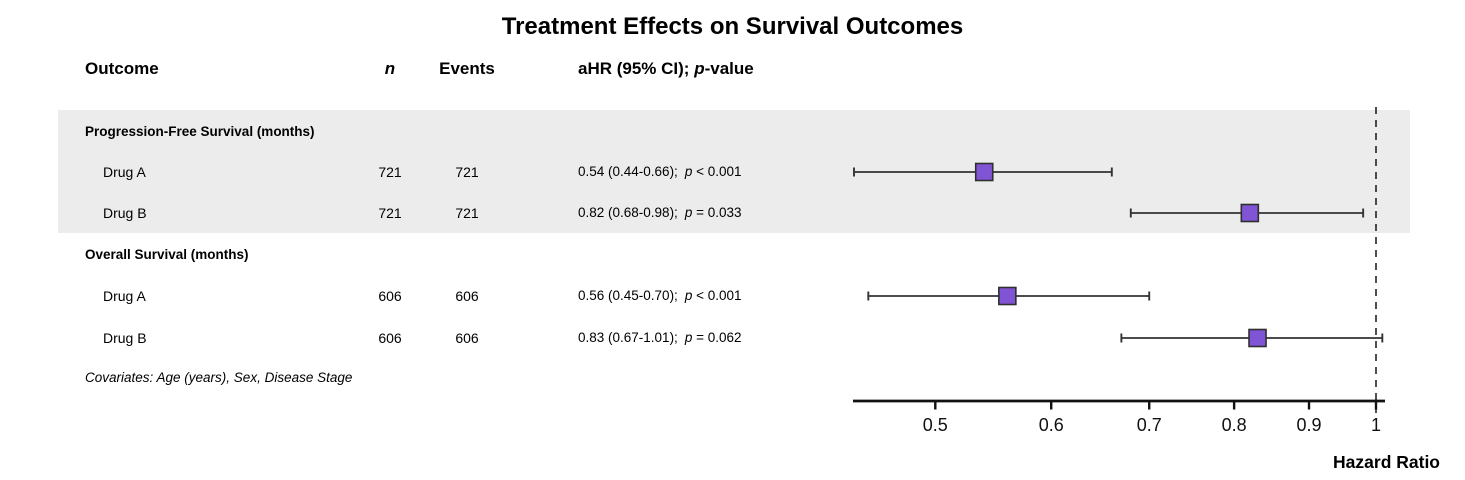 Image resolution: width=1465 pixels, height=480 pixels. Describe the element at coordinates (732, 26) in the screenshot. I see `chart-title: Treatment Effects on Survival Outcomes` at that location.